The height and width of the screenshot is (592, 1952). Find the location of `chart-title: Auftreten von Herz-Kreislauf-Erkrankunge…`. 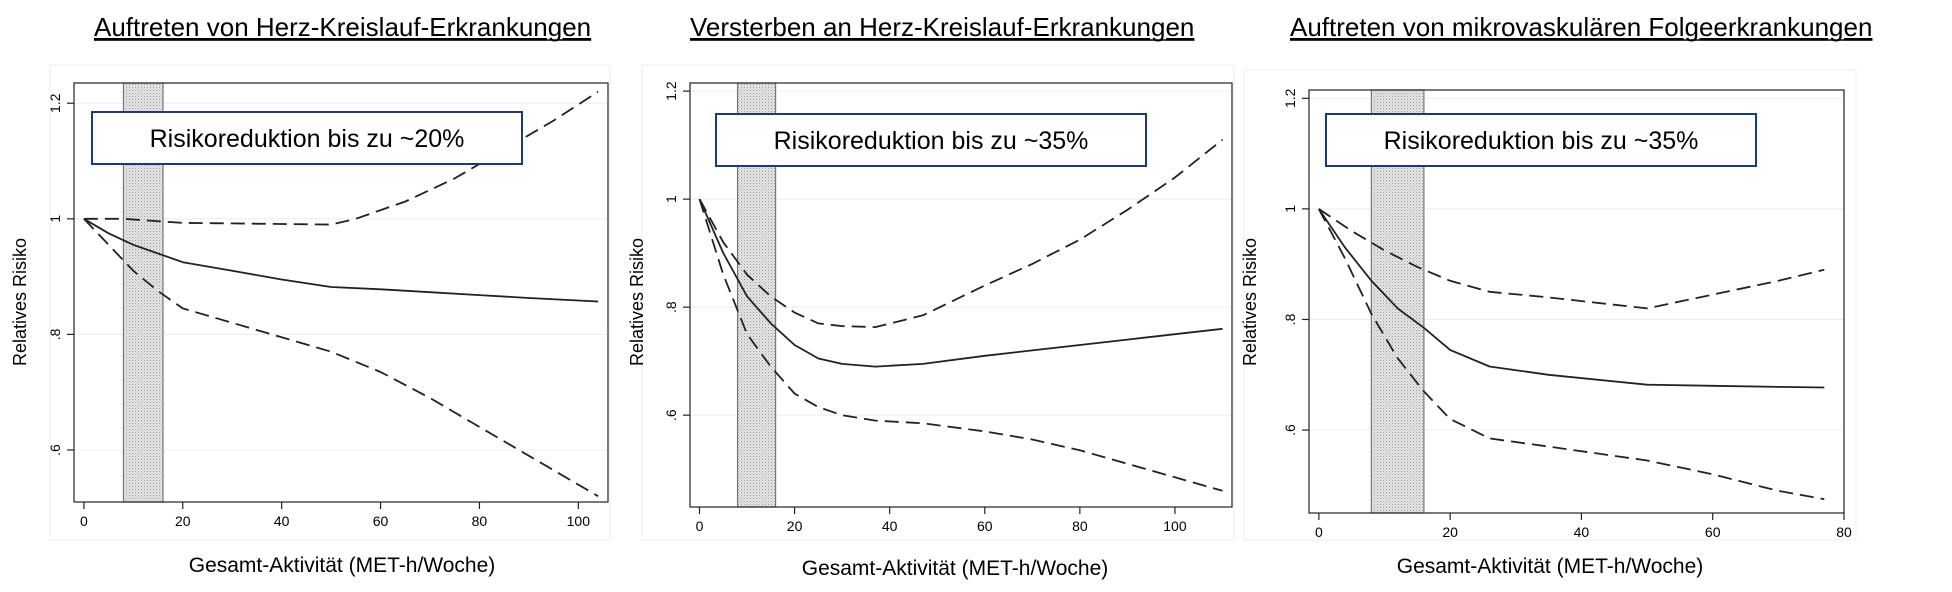

chart-title: Auftreten von Herz-Kreislauf-Erkrankunge… is located at coordinates (342, 27).